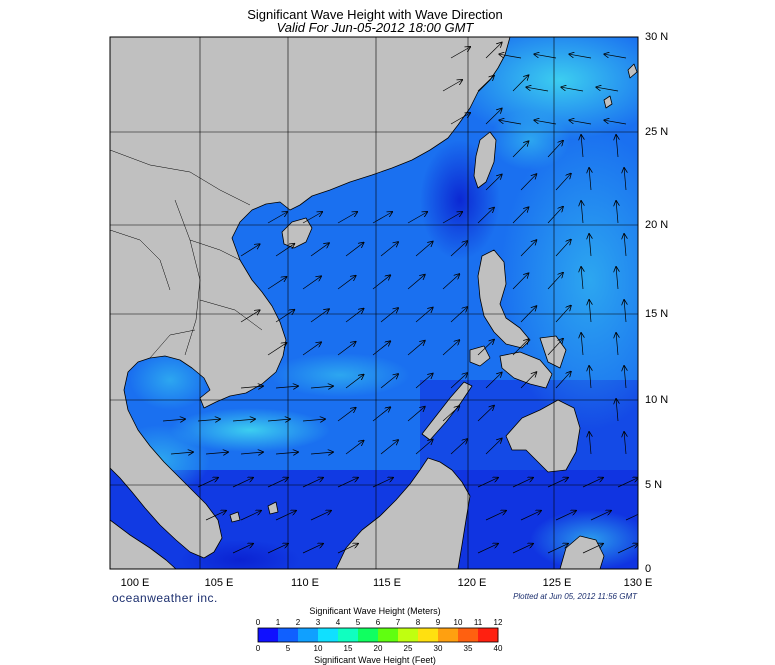 This screenshot has height=665, width=775. I want to click on luzon-island, so click(504, 299).